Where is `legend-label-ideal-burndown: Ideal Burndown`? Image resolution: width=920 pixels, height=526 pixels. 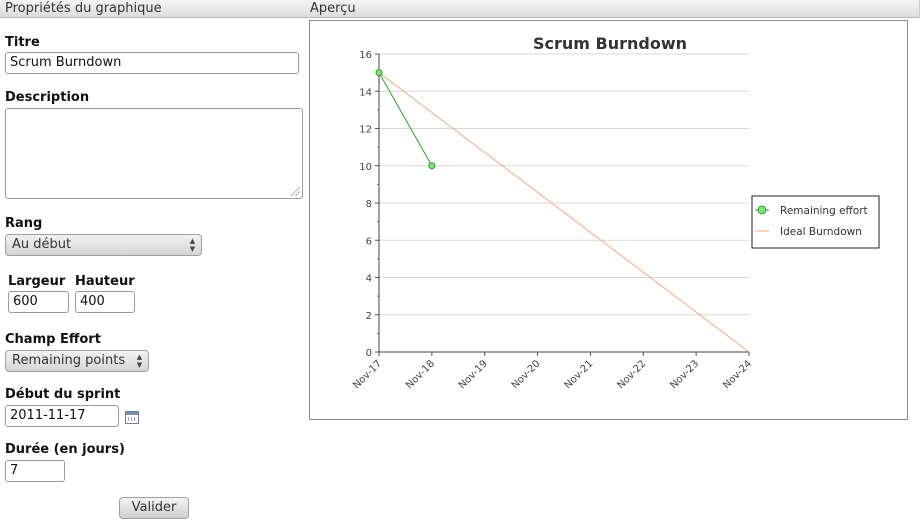
legend-label-ideal-burndown: Ideal Burndown is located at coordinates (821, 232).